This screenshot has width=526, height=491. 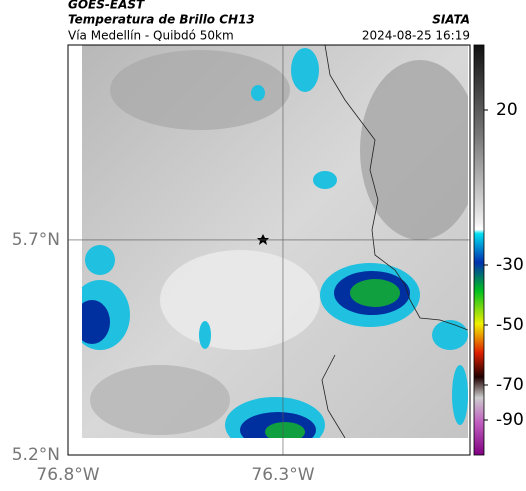 I want to click on colorbar-label: -90, so click(x=510, y=420).